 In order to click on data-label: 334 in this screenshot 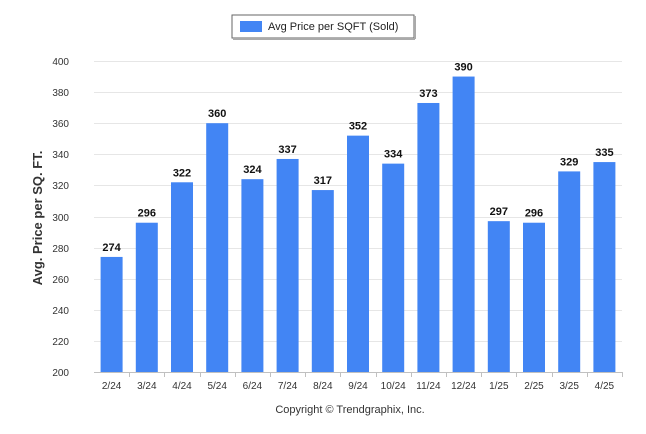, I will do `click(393, 155)`.